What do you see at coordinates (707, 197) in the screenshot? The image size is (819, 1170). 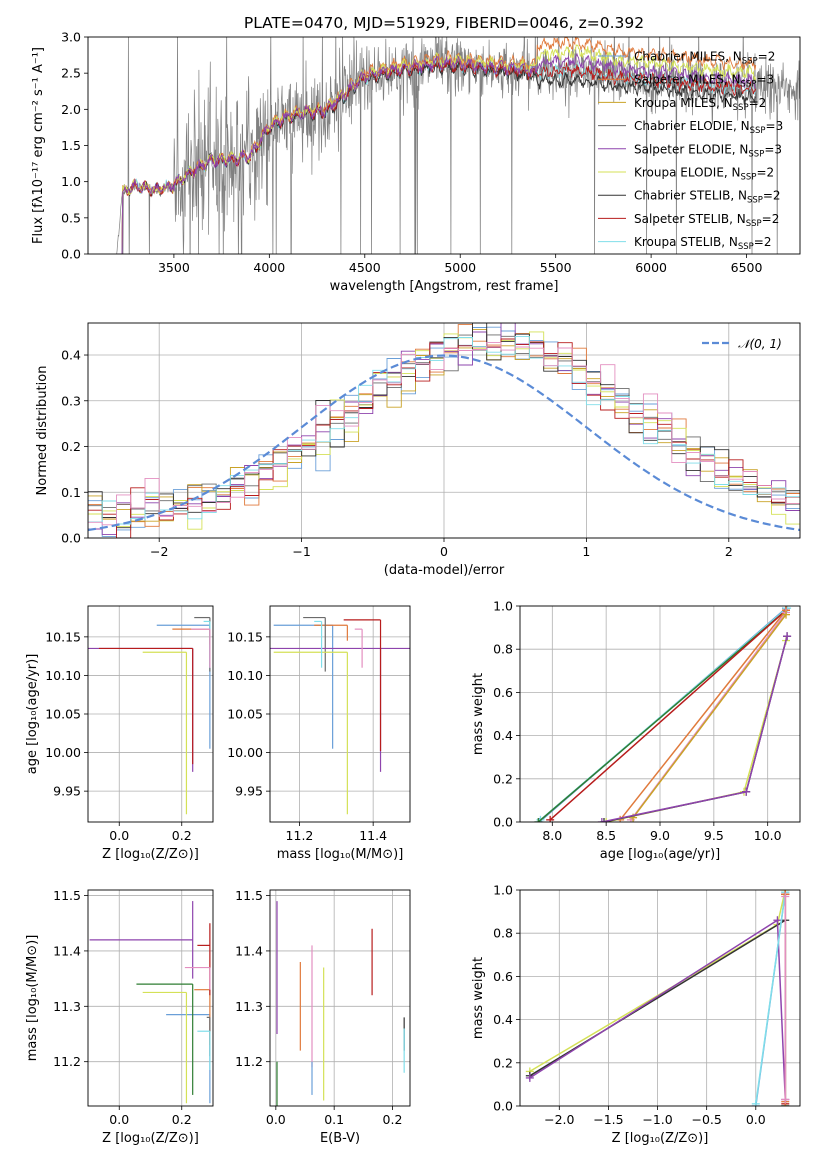 I see `legend-label: Chabrier STELIB, NSSP=2` at bounding box center [707, 197].